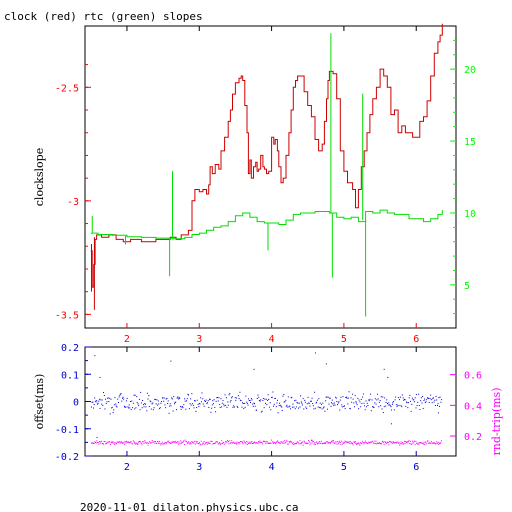 The height and width of the screenshot is (512, 512). Describe the element at coordinates (473, 406) in the screenshot. I see `y2-tick-label: 0.4` at that location.